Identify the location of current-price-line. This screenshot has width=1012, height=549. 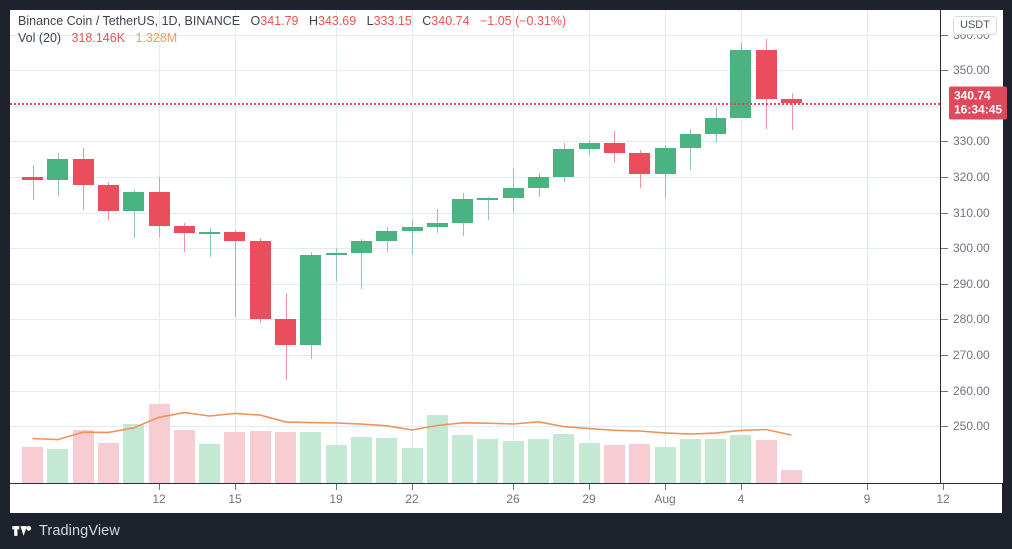
(475, 104).